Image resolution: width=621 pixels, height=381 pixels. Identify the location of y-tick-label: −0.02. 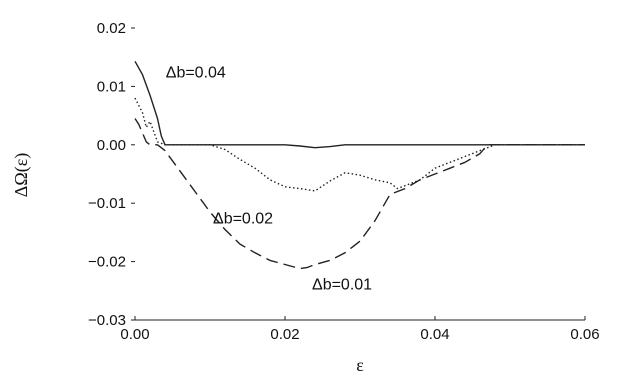
(107, 262).